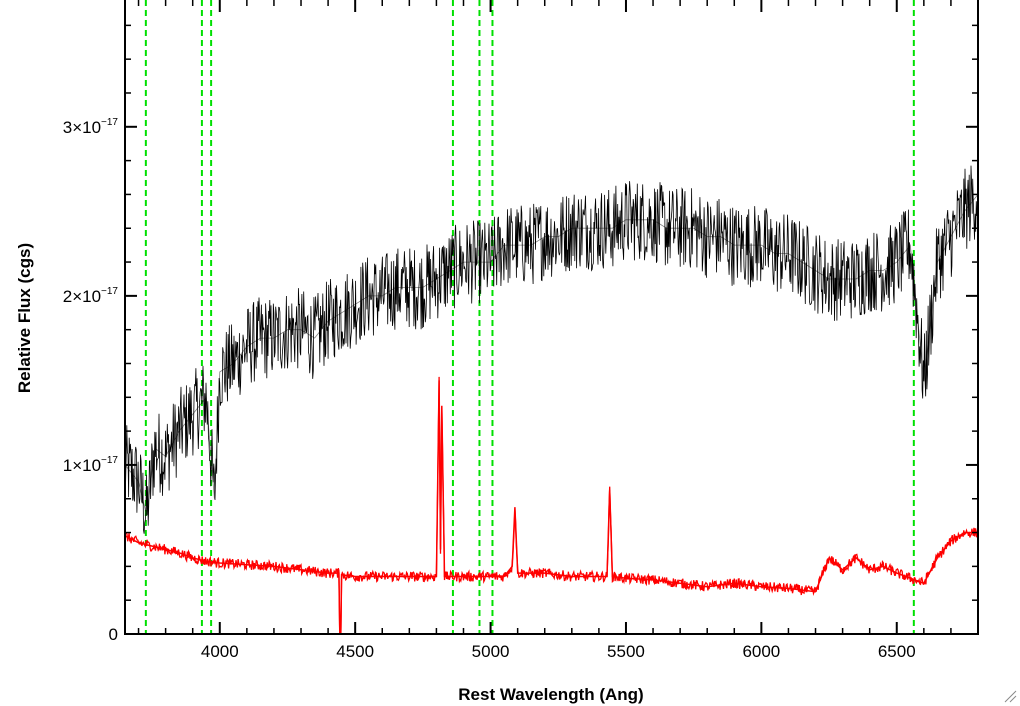  Describe the element at coordinates (220, 651) in the screenshot. I see `x-tick-label: 4000` at that location.